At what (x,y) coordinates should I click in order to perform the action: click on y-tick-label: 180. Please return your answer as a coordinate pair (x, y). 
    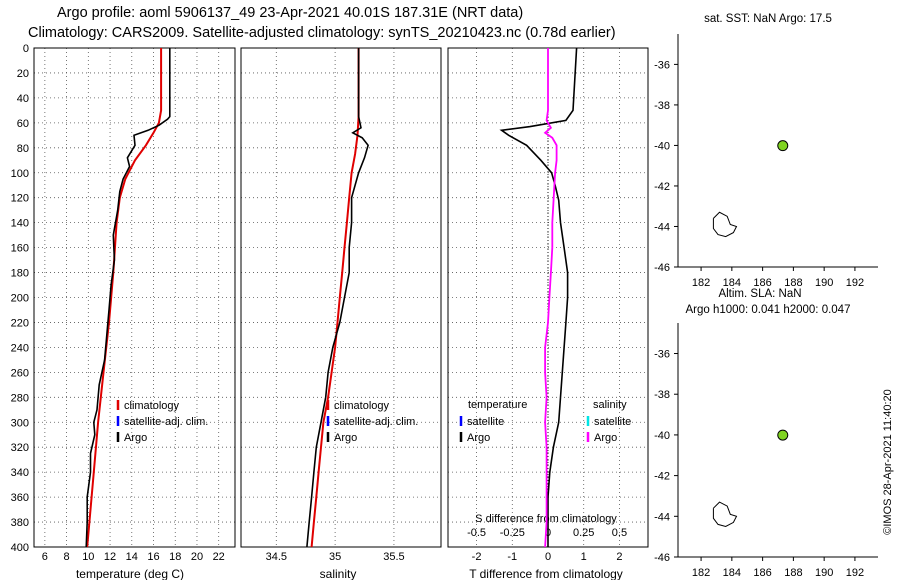
    Looking at the image, I should click on (20, 274).